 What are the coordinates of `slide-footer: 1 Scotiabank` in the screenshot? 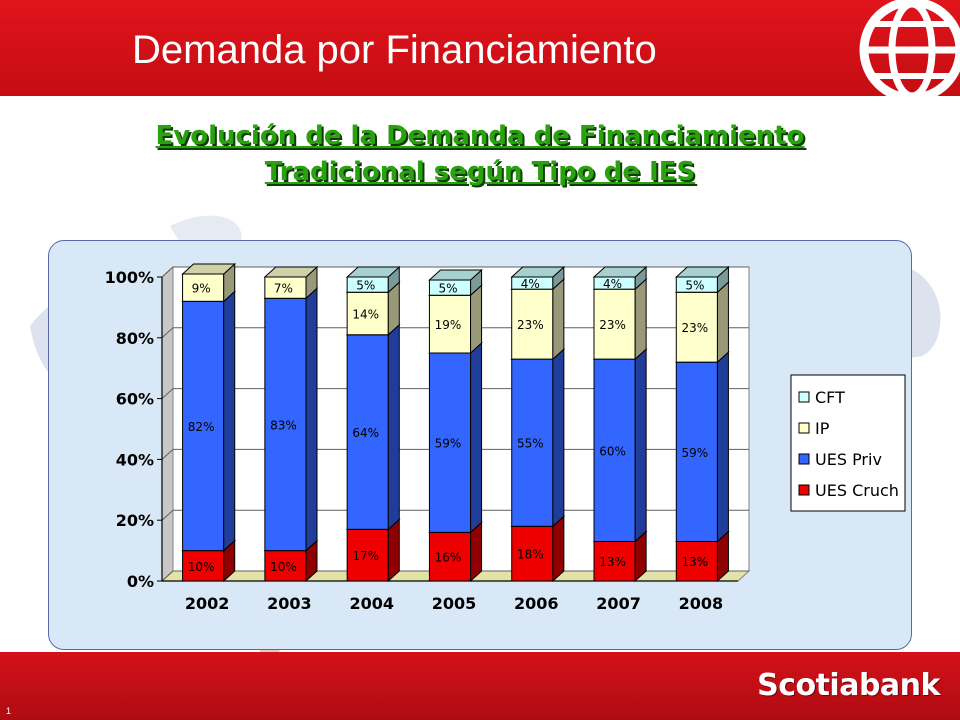 It's located at (480, 686).